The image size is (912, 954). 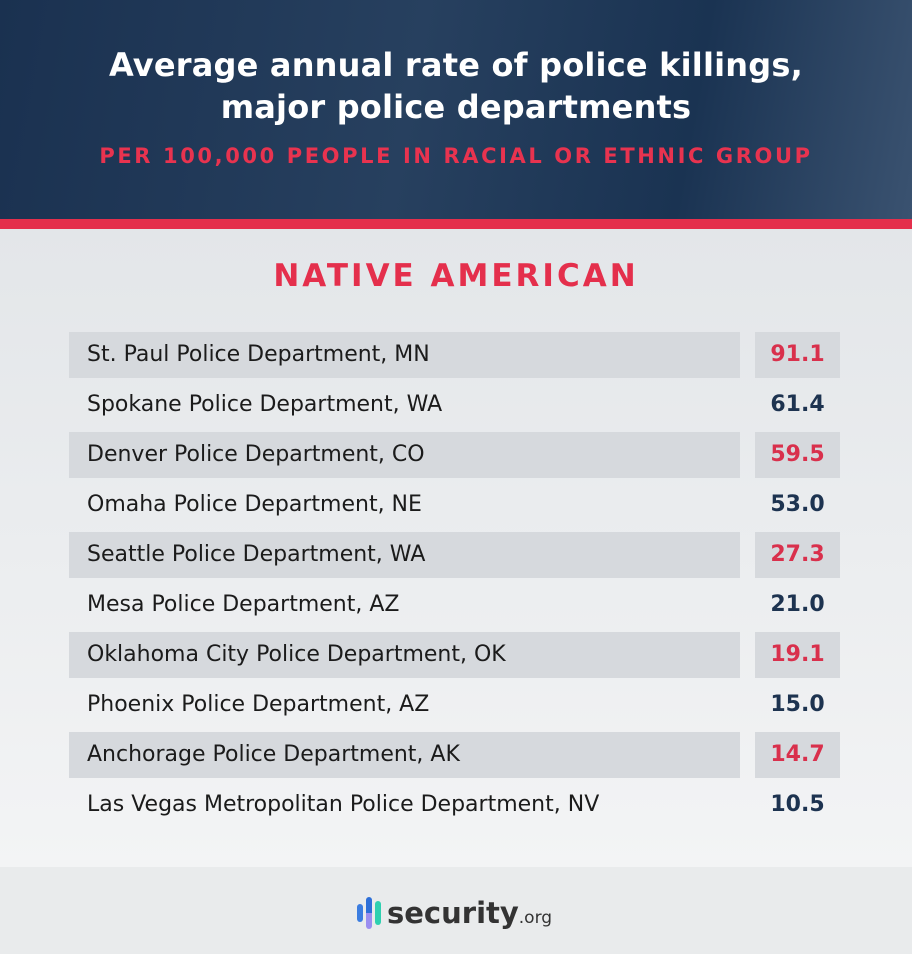 I want to click on table-row: Mesa Police Department, AZ 21.0, so click(x=454, y=605).